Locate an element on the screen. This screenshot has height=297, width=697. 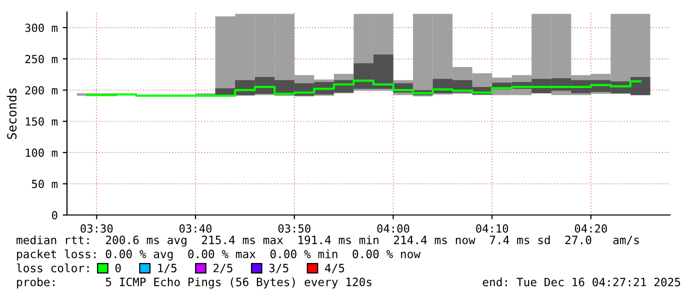
y-tick-label: 250 m is located at coordinates (41, 59).